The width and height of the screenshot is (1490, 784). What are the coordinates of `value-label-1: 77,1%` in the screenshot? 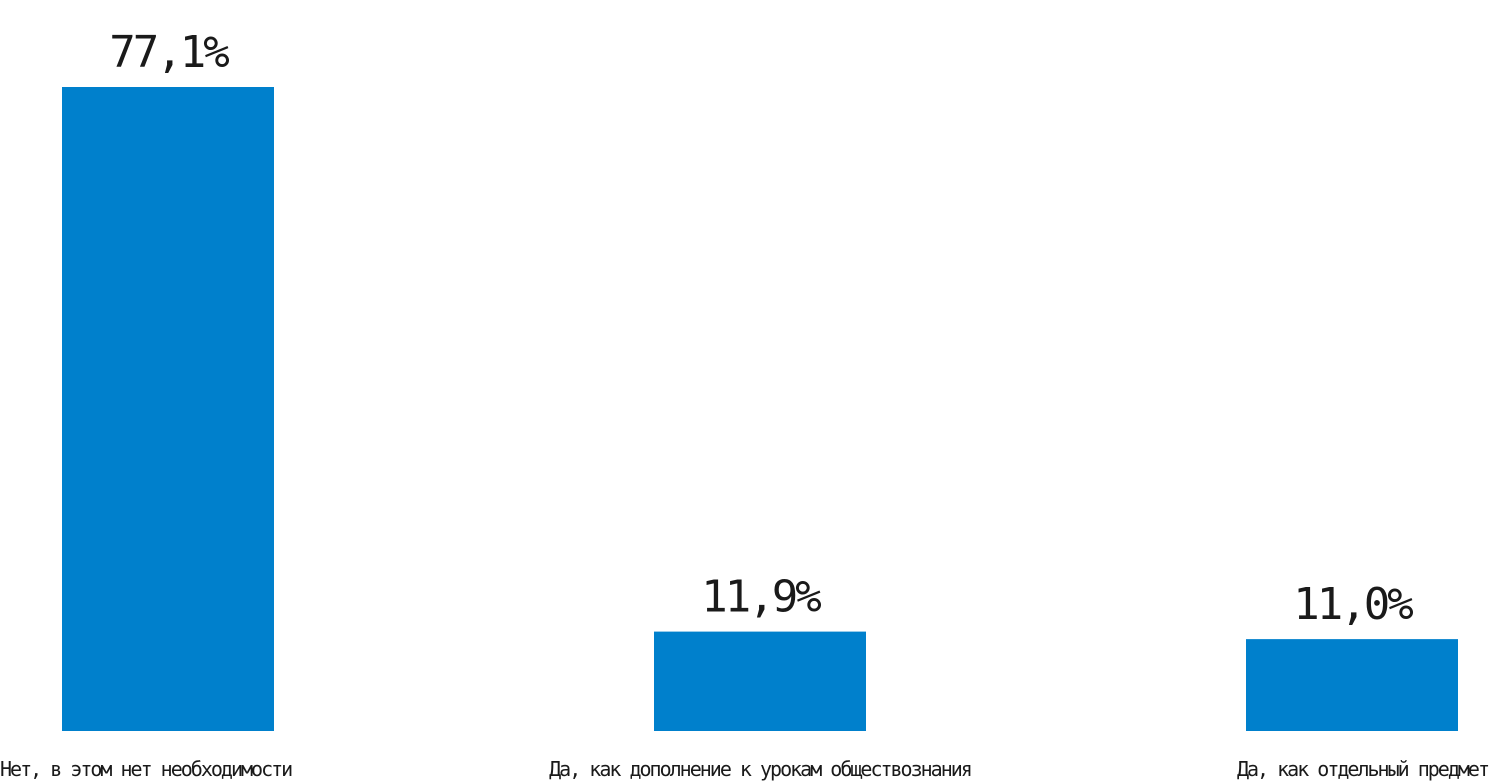 It's located at (169, 52).